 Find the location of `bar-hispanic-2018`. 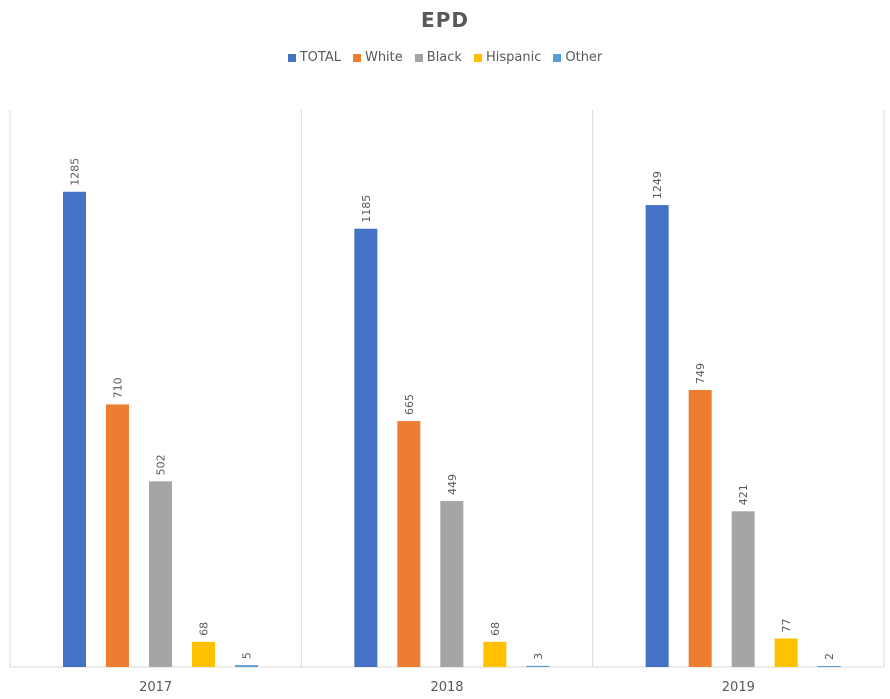

bar-hispanic-2018 is located at coordinates (495, 654).